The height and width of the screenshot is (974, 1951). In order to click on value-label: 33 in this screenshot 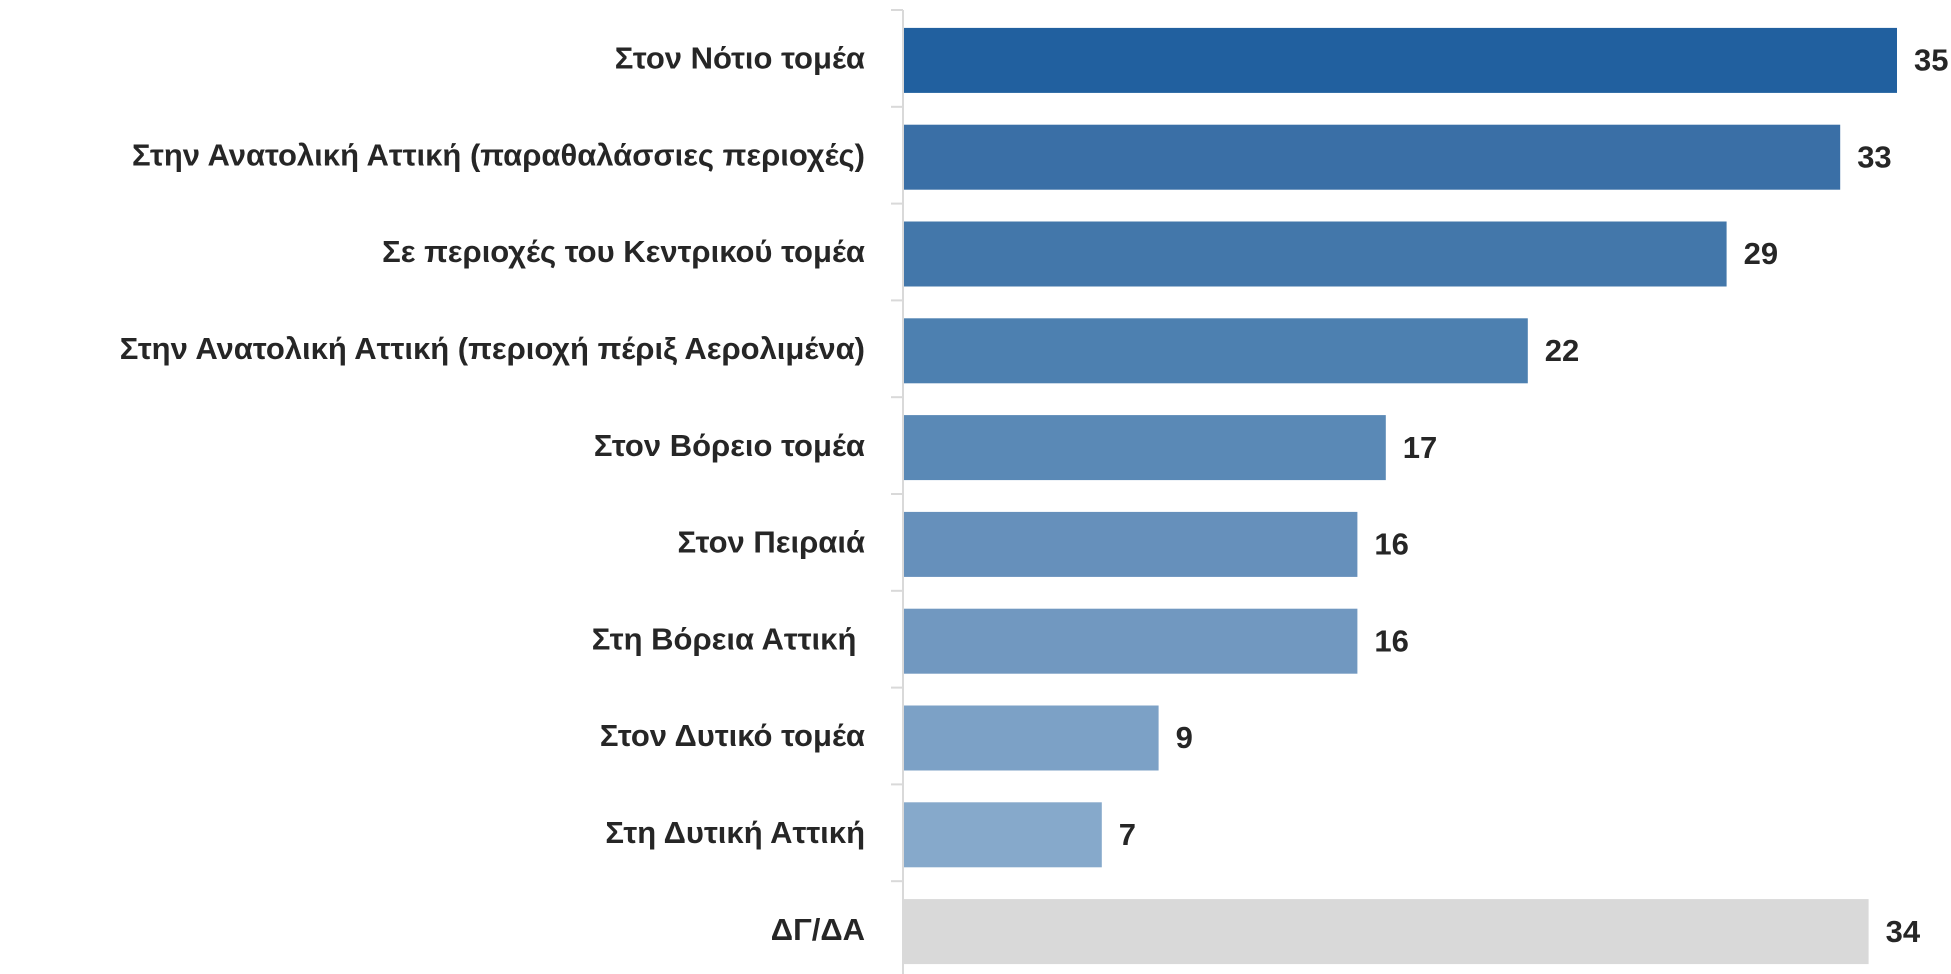, I will do `click(1874, 156)`.